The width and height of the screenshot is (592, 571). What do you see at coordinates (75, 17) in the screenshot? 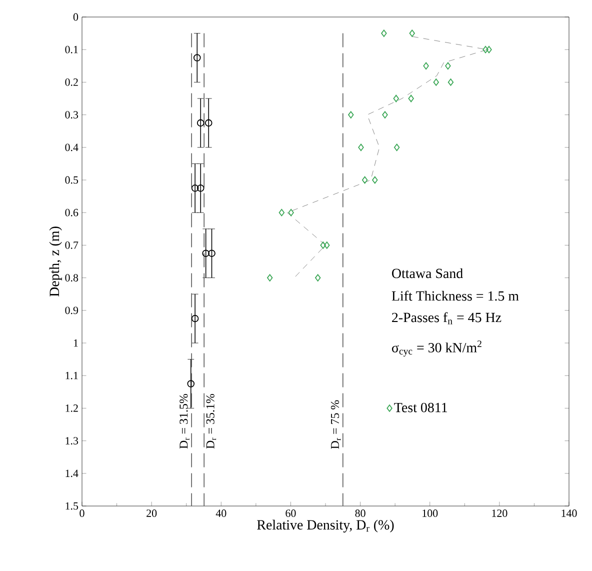
I see `y-tick-label: 0` at bounding box center [75, 17].